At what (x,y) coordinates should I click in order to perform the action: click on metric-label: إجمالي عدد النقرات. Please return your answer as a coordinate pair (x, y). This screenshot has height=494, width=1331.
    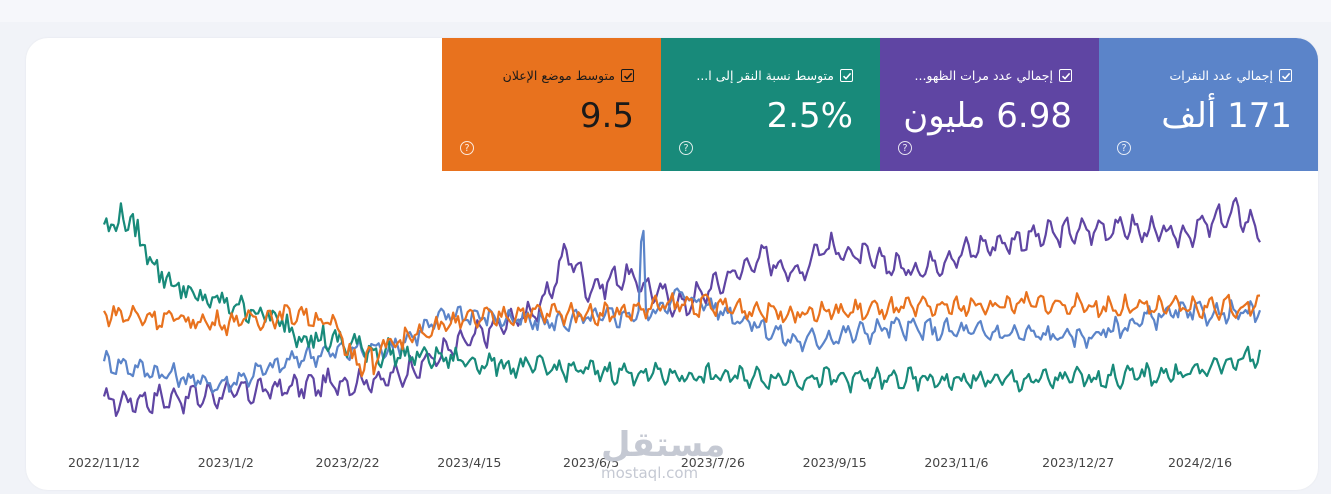
    Looking at the image, I should click on (1221, 75).